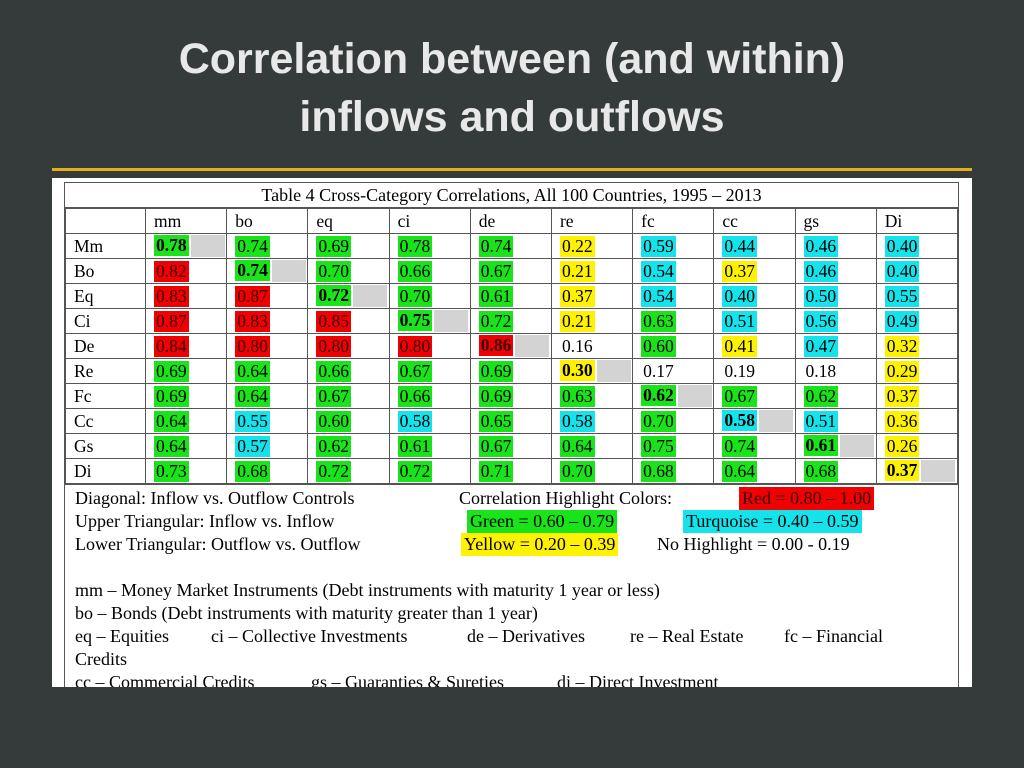  What do you see at coordinates (592, 346) in the screenshot?
I see `correlation-cell: 0.16` at bounding box center [592, 346].